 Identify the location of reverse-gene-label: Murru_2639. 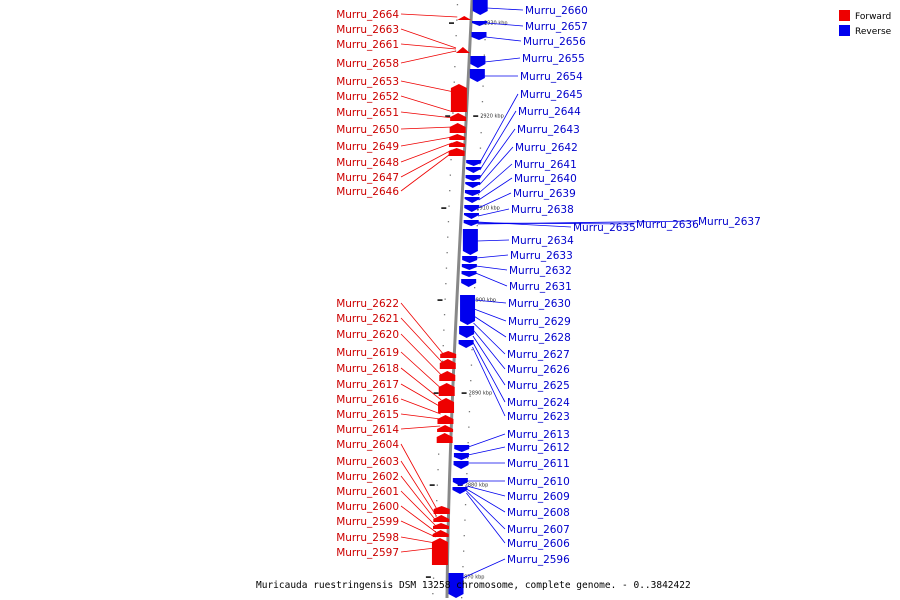
(544, 194).